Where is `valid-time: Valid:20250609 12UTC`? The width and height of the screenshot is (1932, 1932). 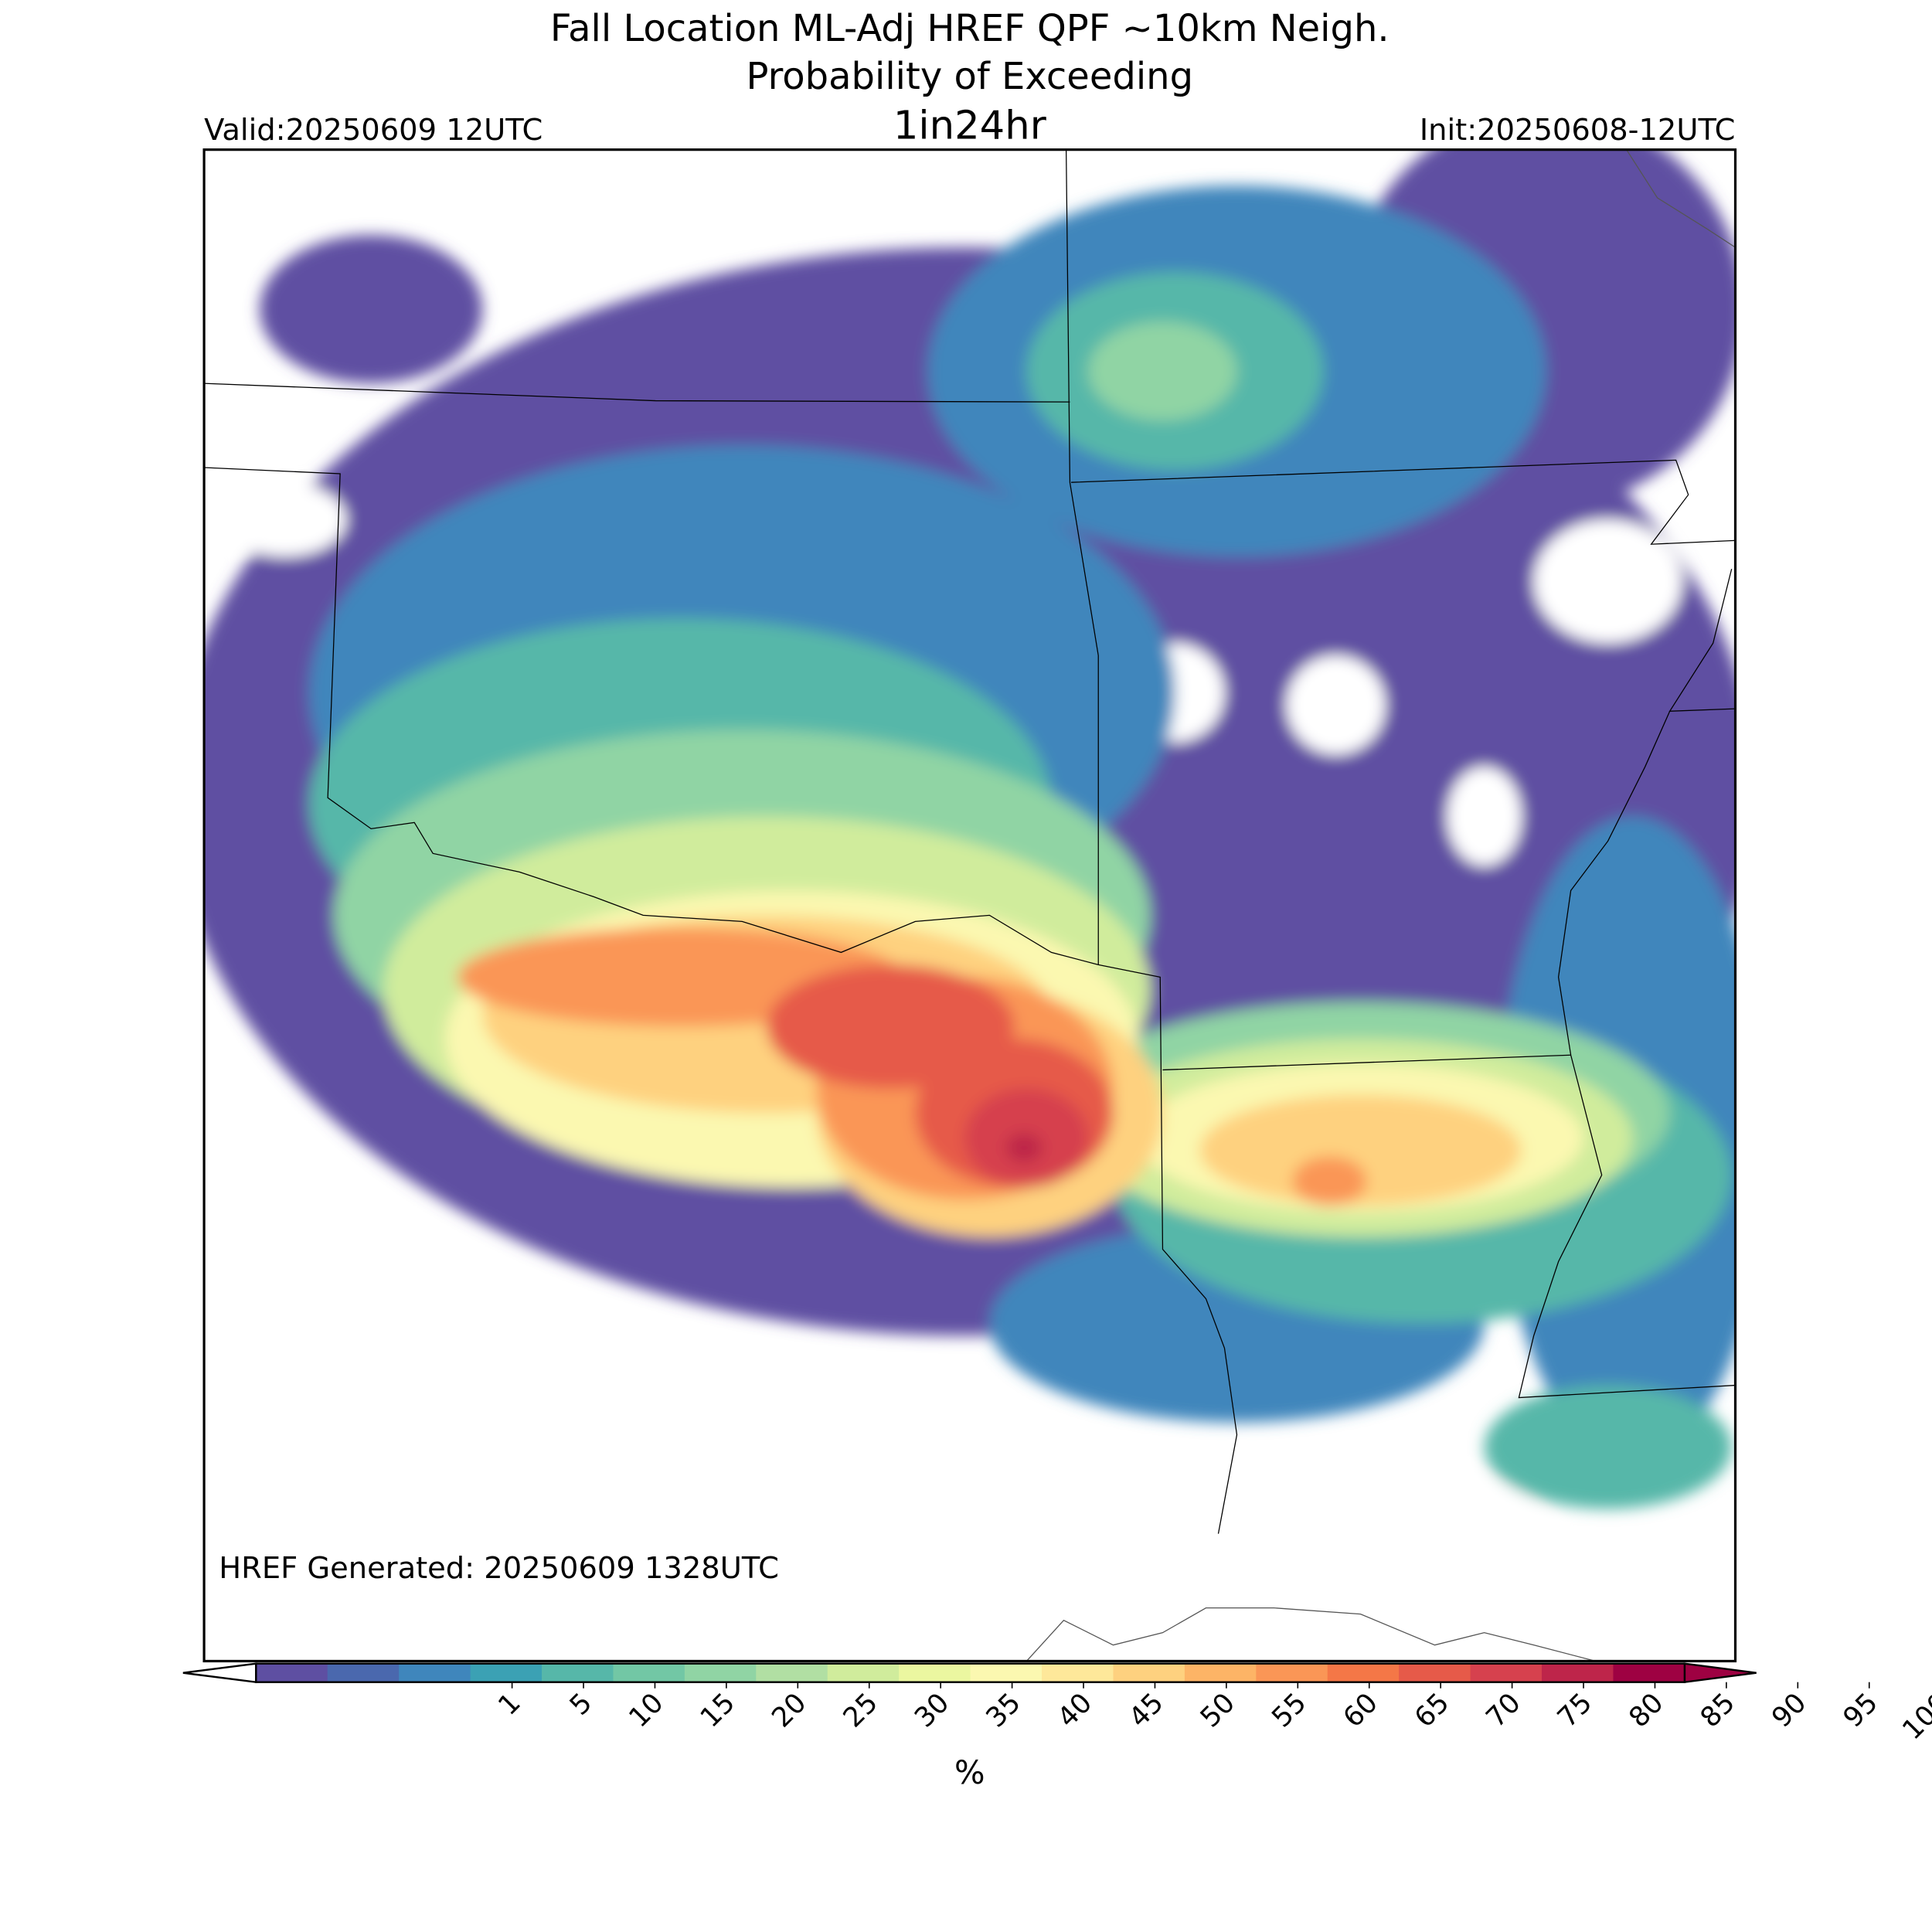
valid-time: Valid:20250609 12UTC is located at coordinates (374, 130).